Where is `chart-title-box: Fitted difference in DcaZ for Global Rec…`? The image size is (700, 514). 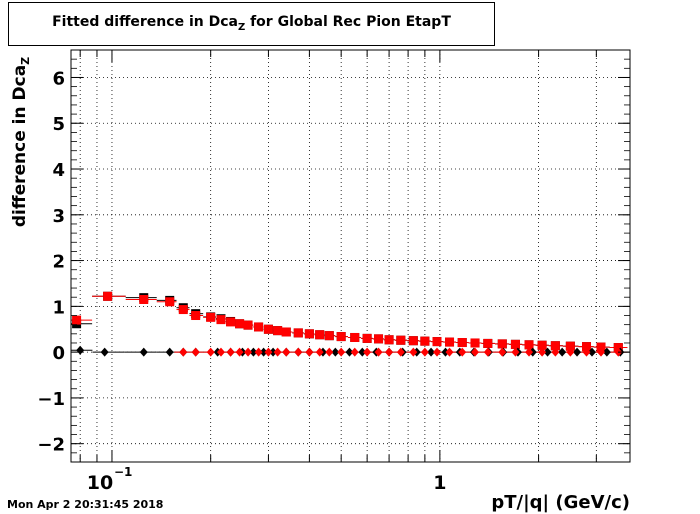 chart-title-box: Fitted difference in DcaZ for Global Rec… is located at coordinates (251, 24).